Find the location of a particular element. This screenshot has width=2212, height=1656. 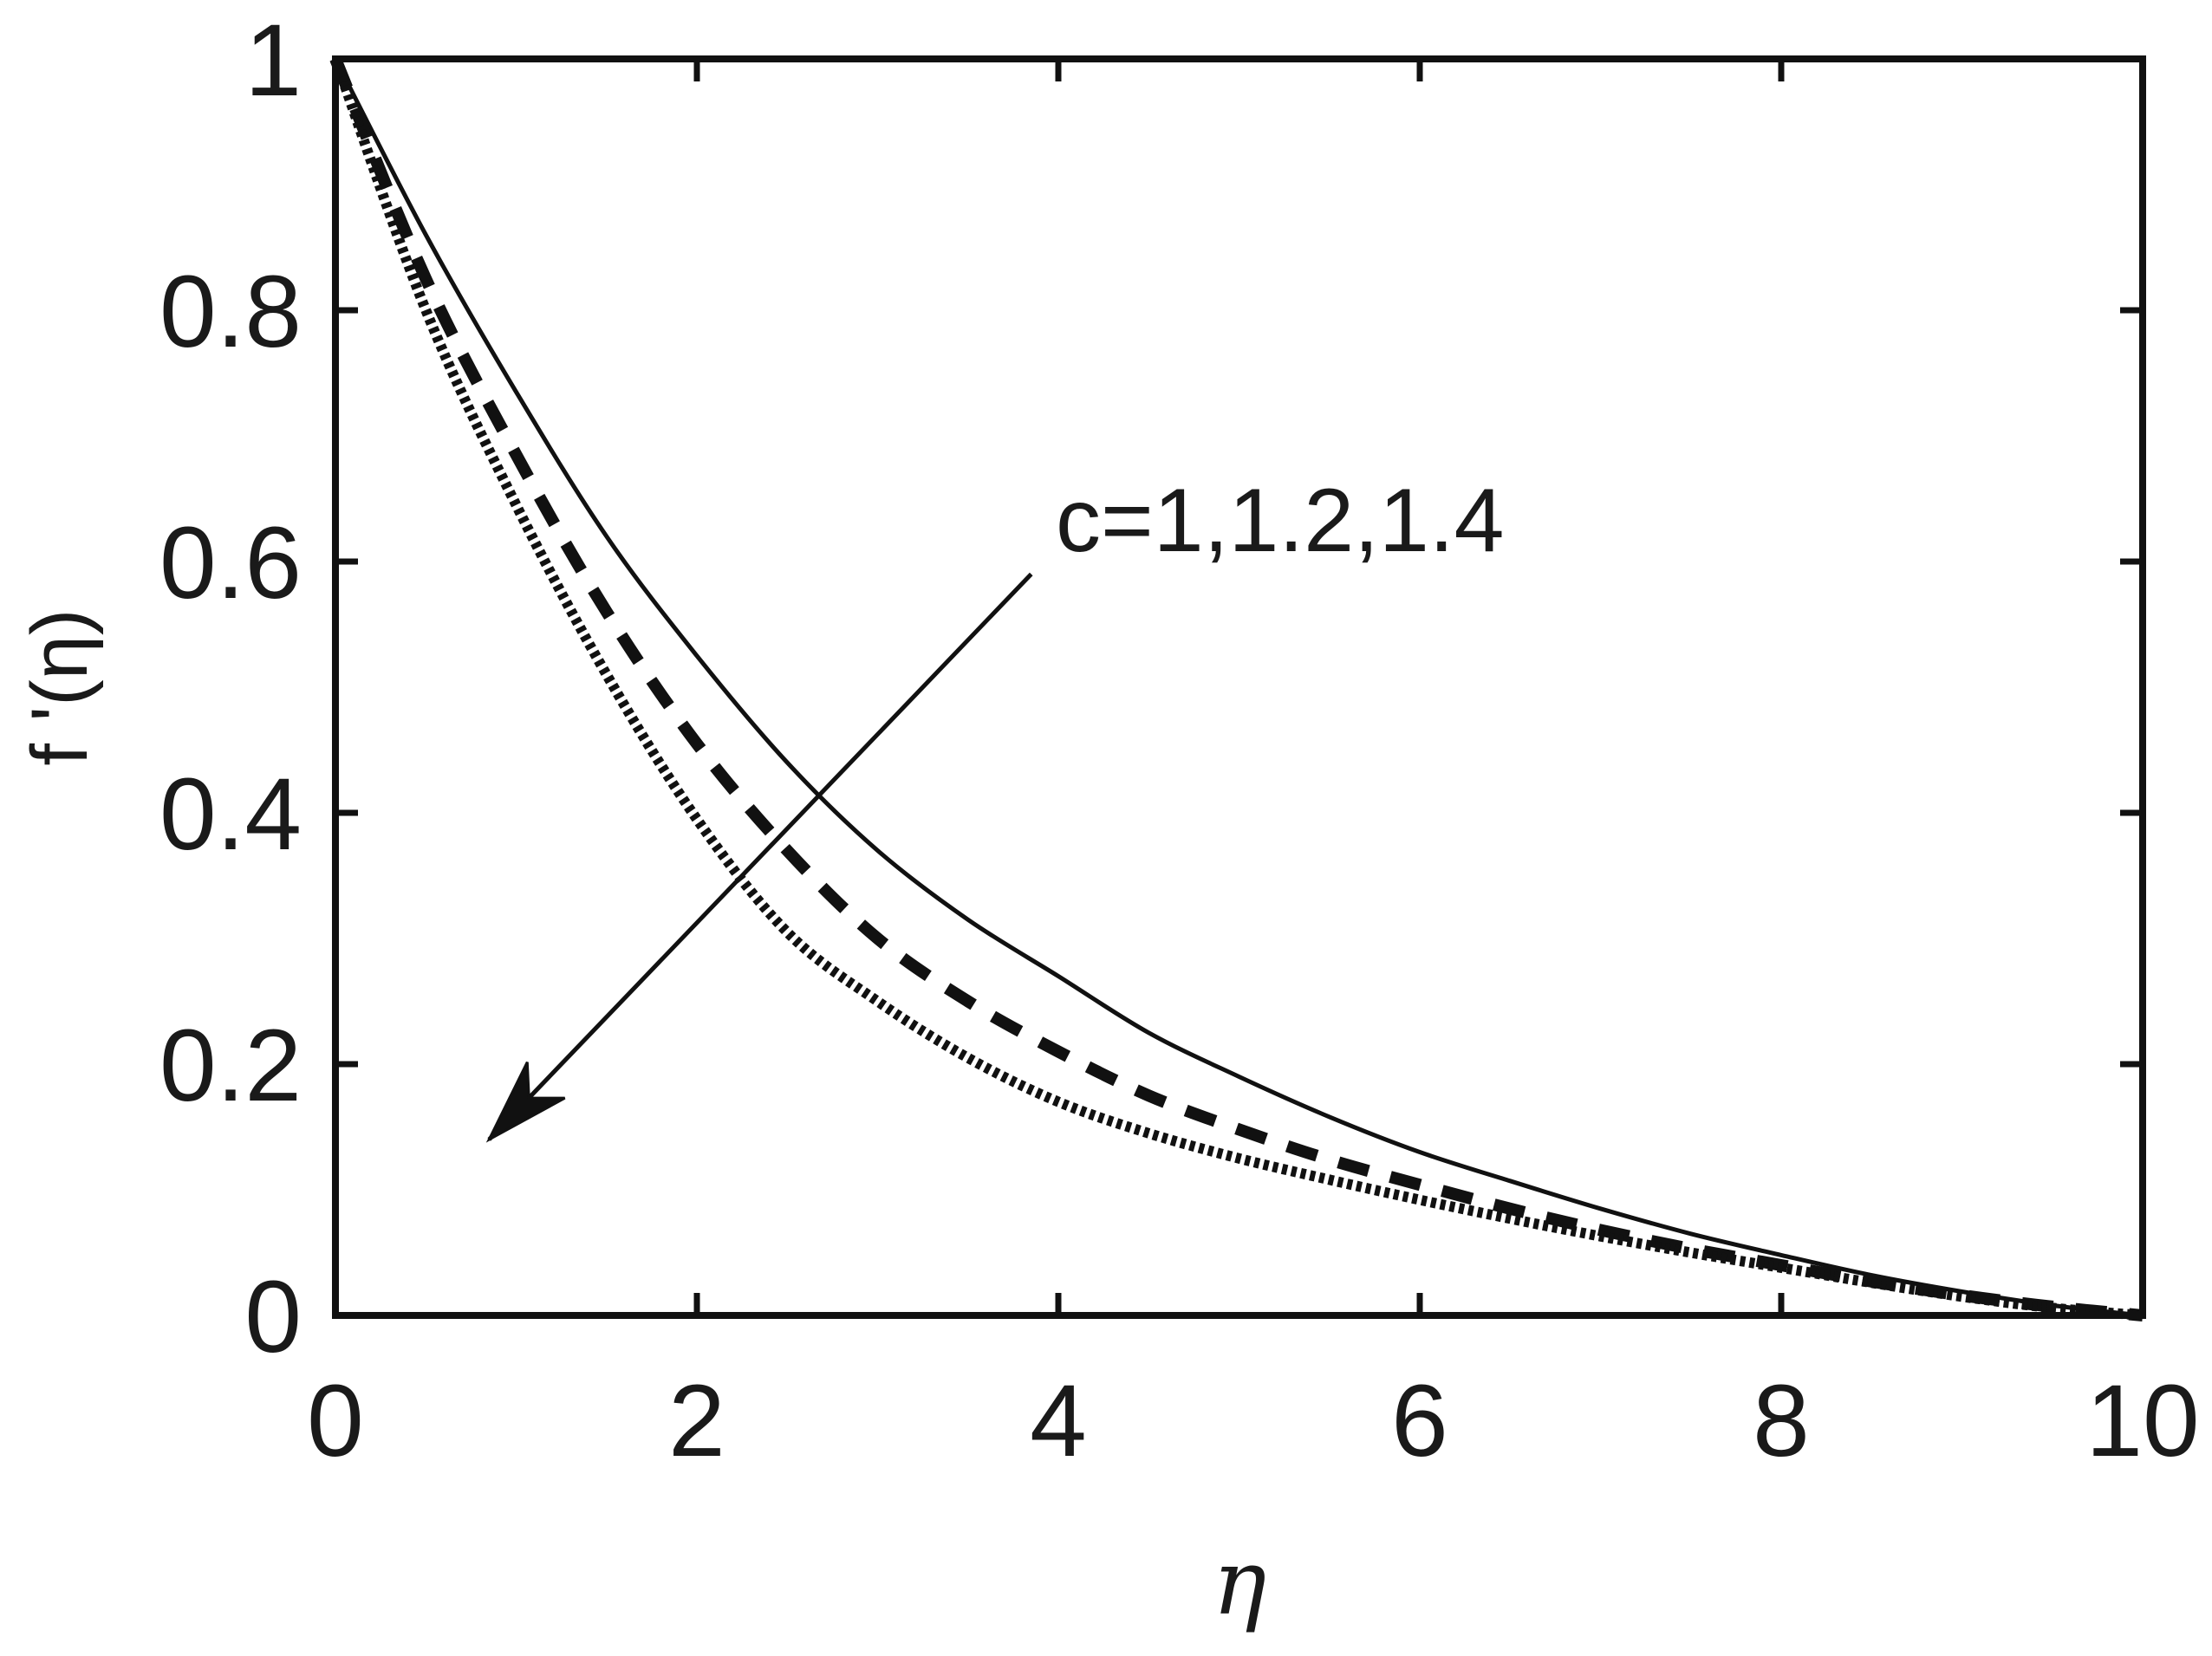

x-tick-label: 8 is located at coordinates (1781, 1421).